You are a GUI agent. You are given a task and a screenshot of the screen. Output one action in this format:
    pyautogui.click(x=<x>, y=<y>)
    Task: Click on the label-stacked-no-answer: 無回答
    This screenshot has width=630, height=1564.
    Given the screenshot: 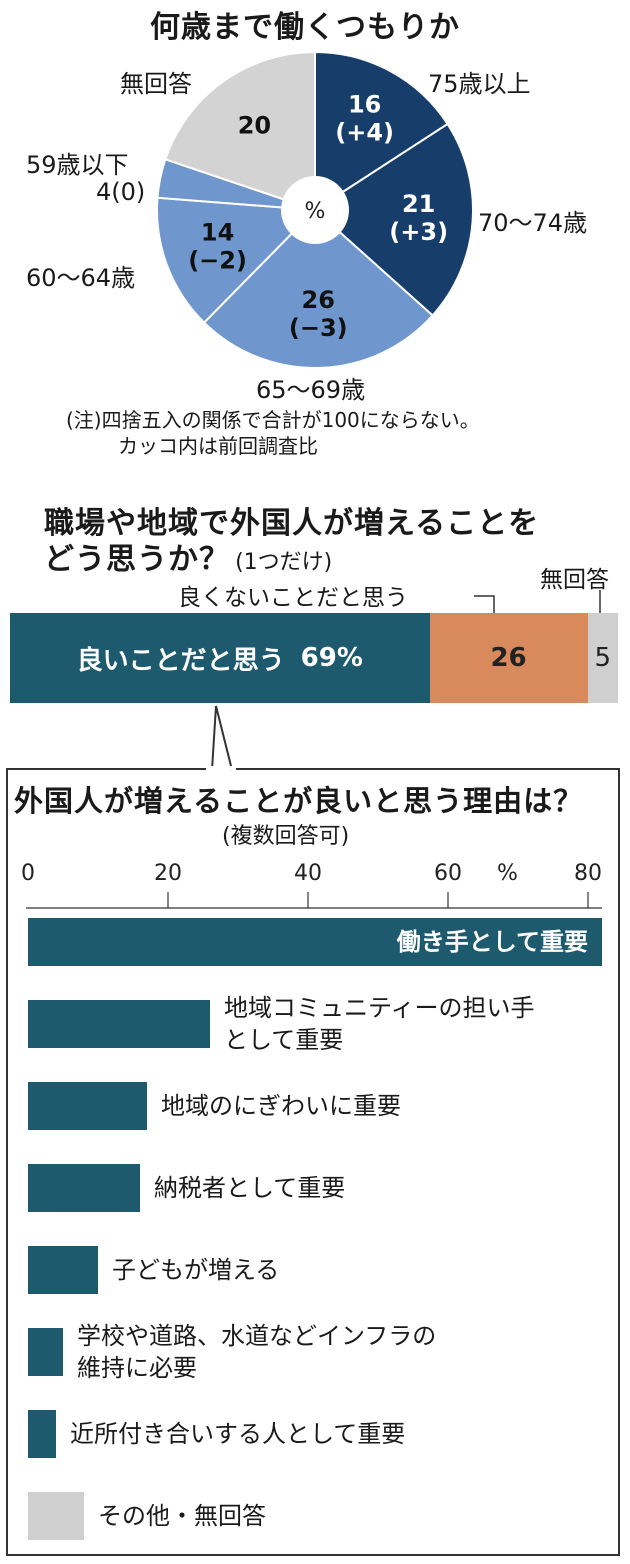 What is the action you would take?
    pyautogui.click(x=574, y=580)
    